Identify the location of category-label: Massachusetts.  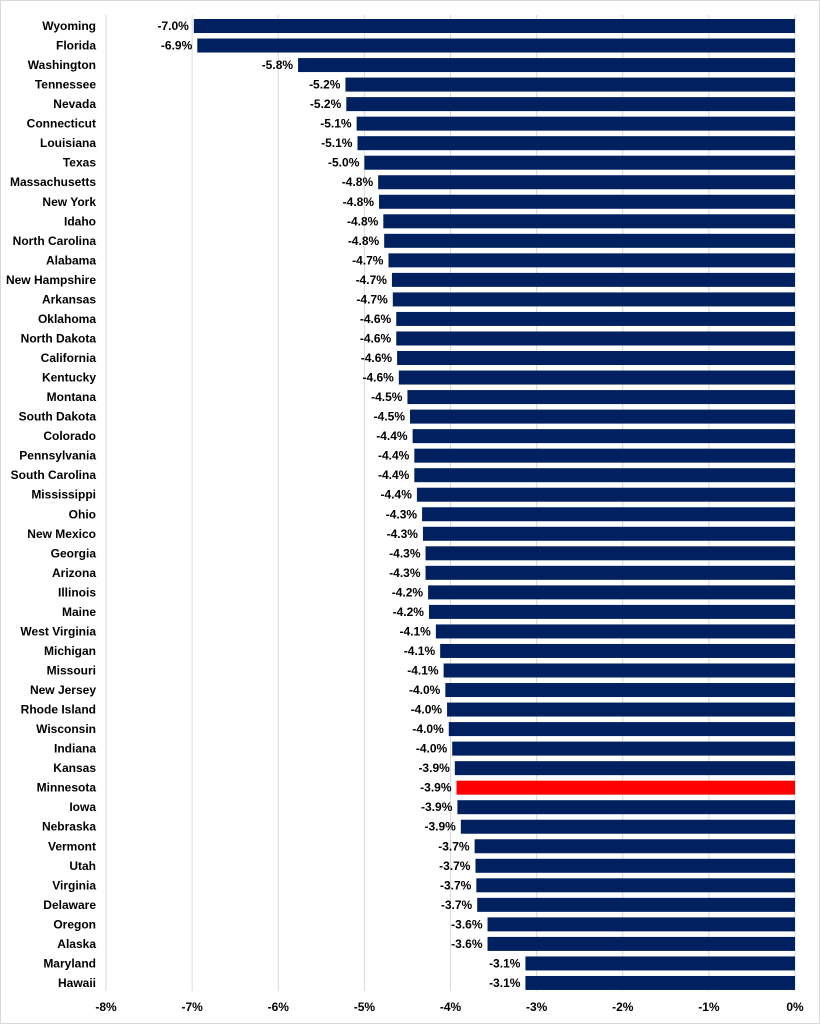
(53, 182).